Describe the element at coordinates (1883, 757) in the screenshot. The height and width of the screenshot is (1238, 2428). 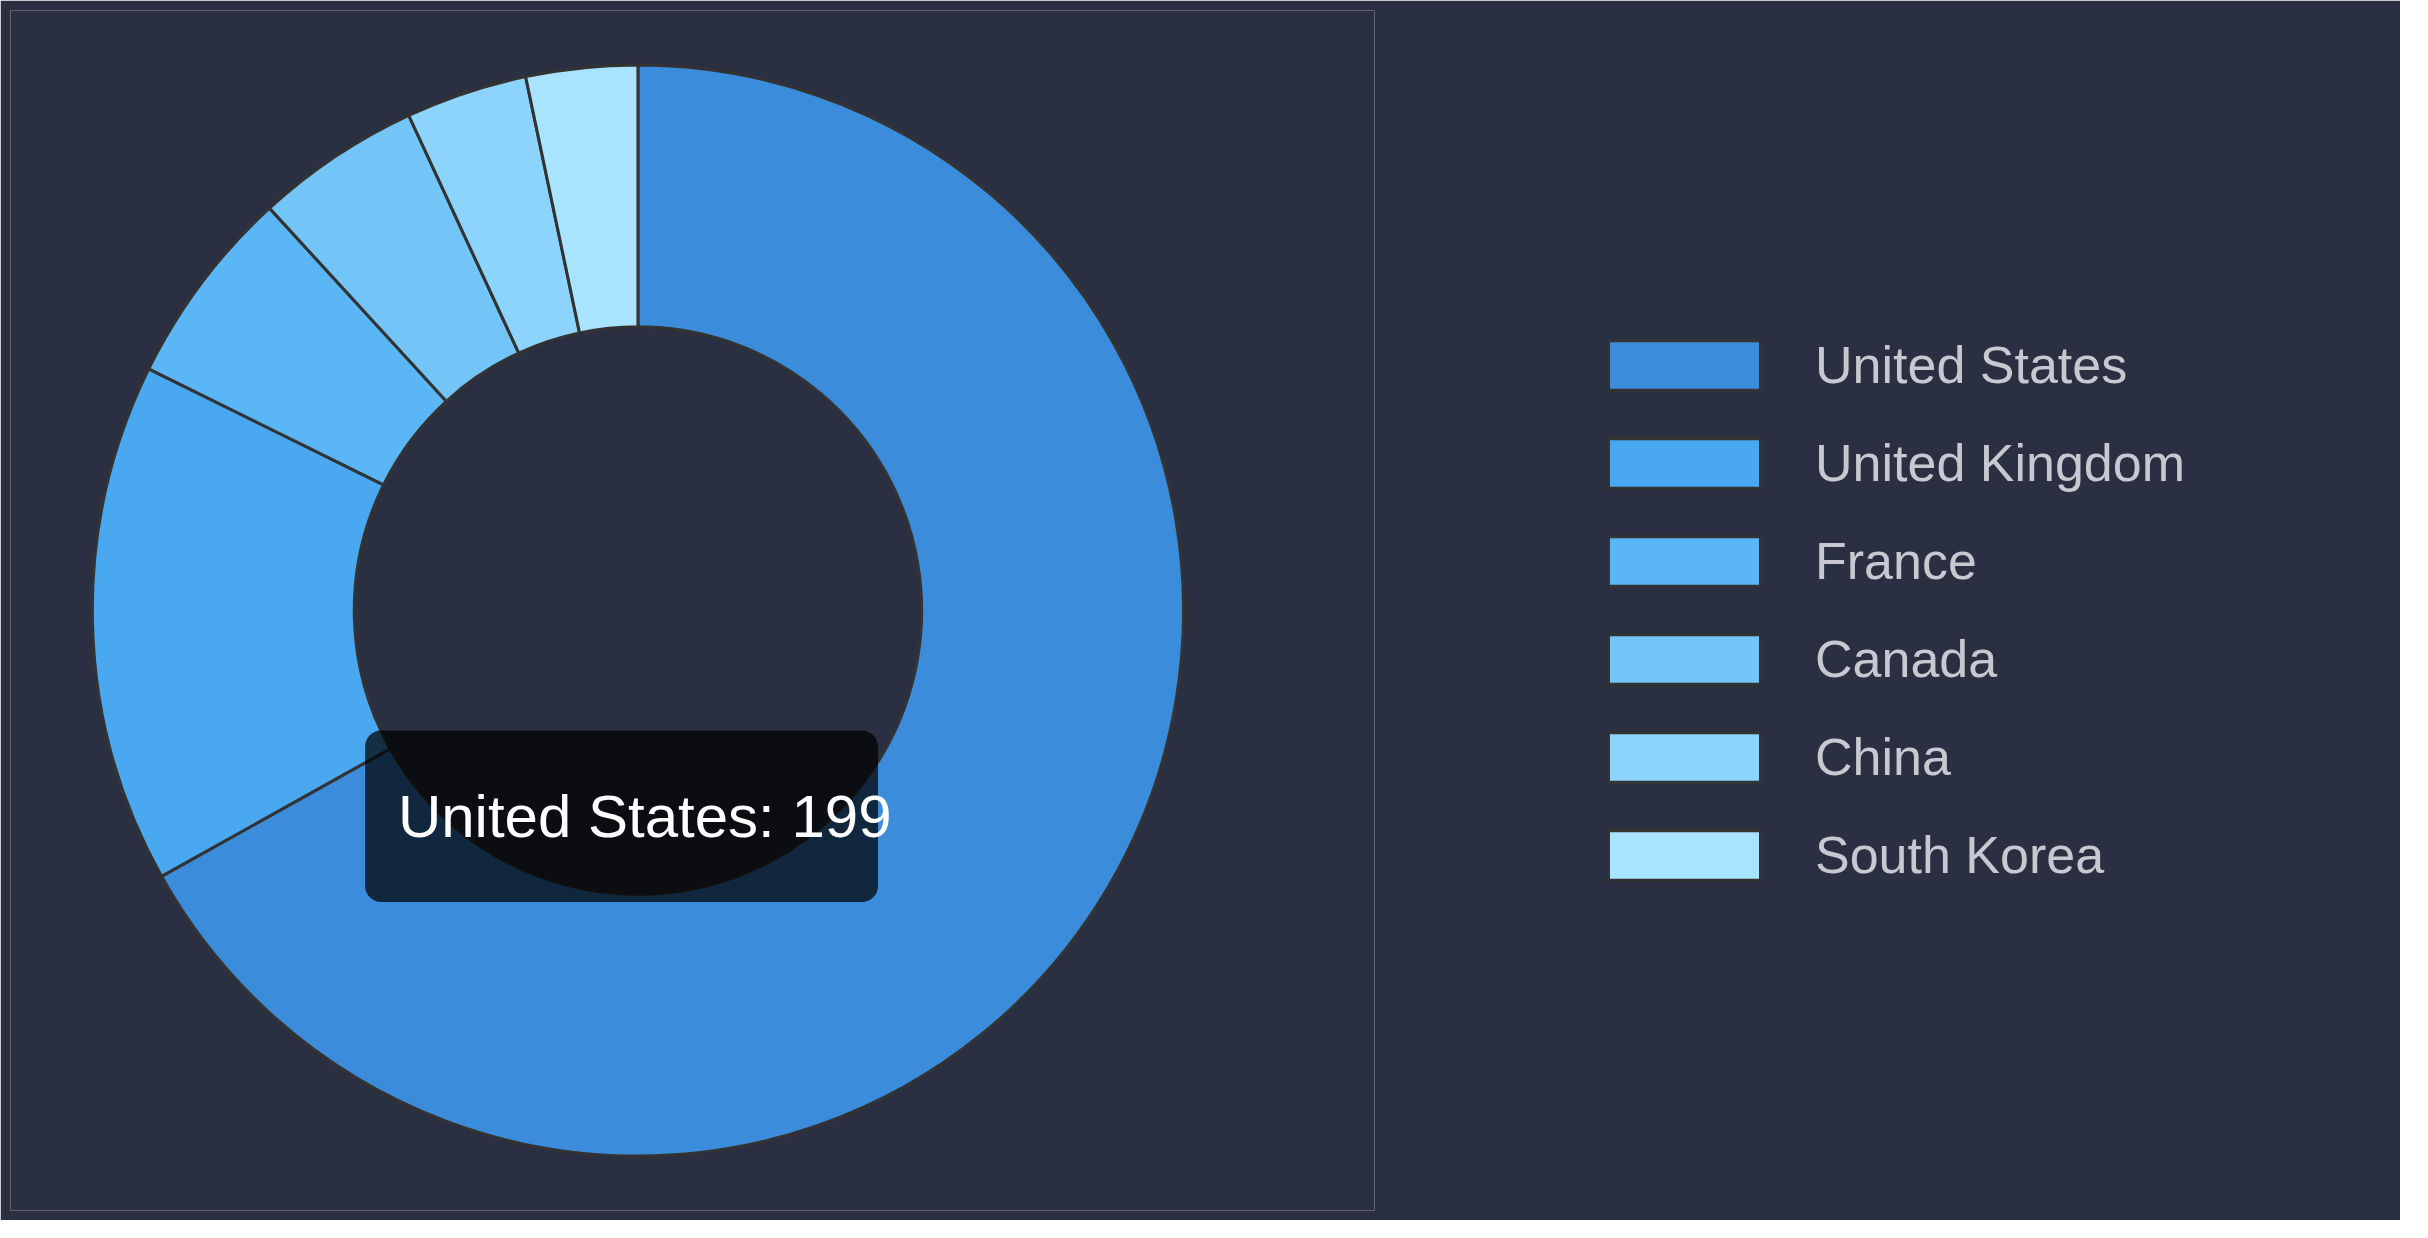
I see `legend-label: China` at that location.